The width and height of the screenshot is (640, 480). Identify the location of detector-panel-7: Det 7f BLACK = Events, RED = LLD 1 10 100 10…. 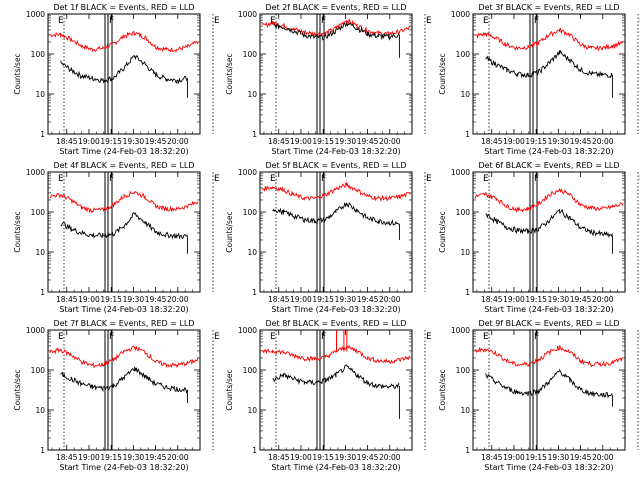
(116, 395).